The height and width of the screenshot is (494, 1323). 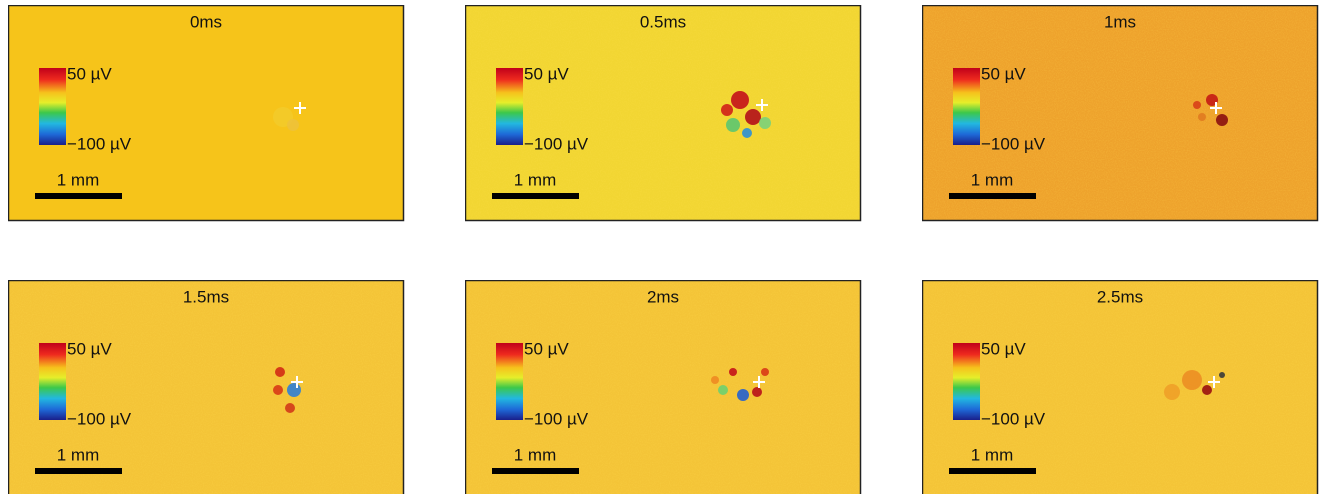 What do you see at coordinates (1120, 21) in the screenshot?
I see `panel-title: 1ms` at bounding box center [1120, 21].